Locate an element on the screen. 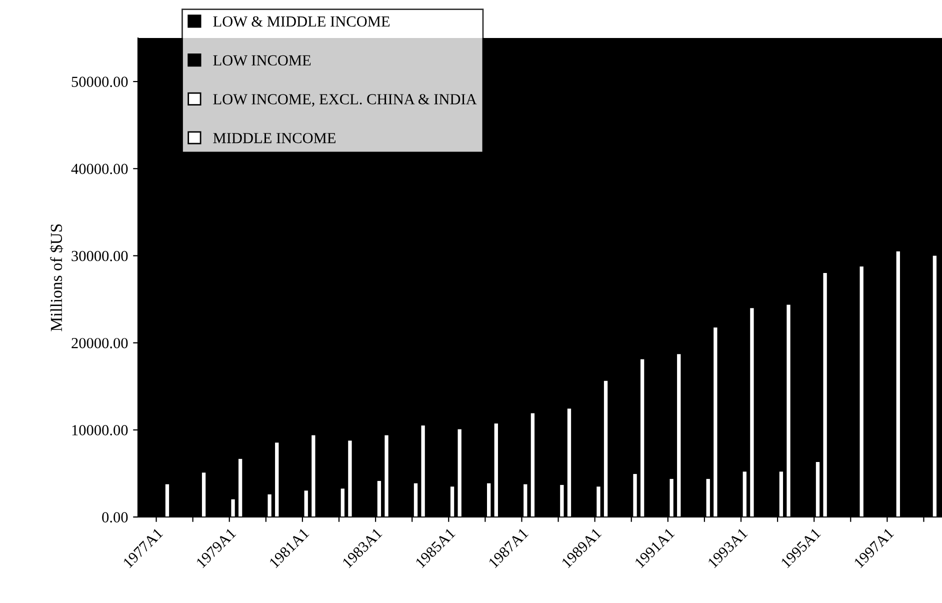  legend-label: LOW INCOME, EXCL. CHINA & INDIA is located at coordinates (345, 100).